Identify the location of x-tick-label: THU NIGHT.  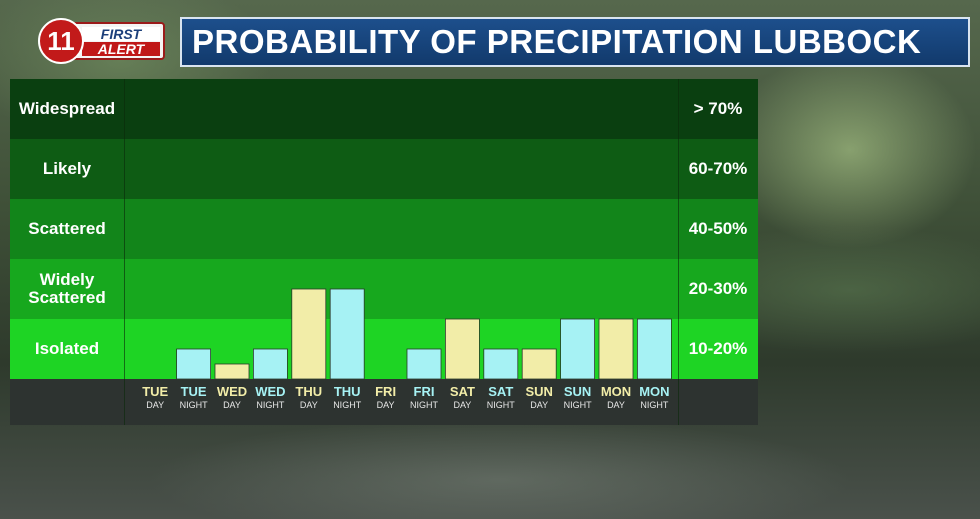
(347, 397).